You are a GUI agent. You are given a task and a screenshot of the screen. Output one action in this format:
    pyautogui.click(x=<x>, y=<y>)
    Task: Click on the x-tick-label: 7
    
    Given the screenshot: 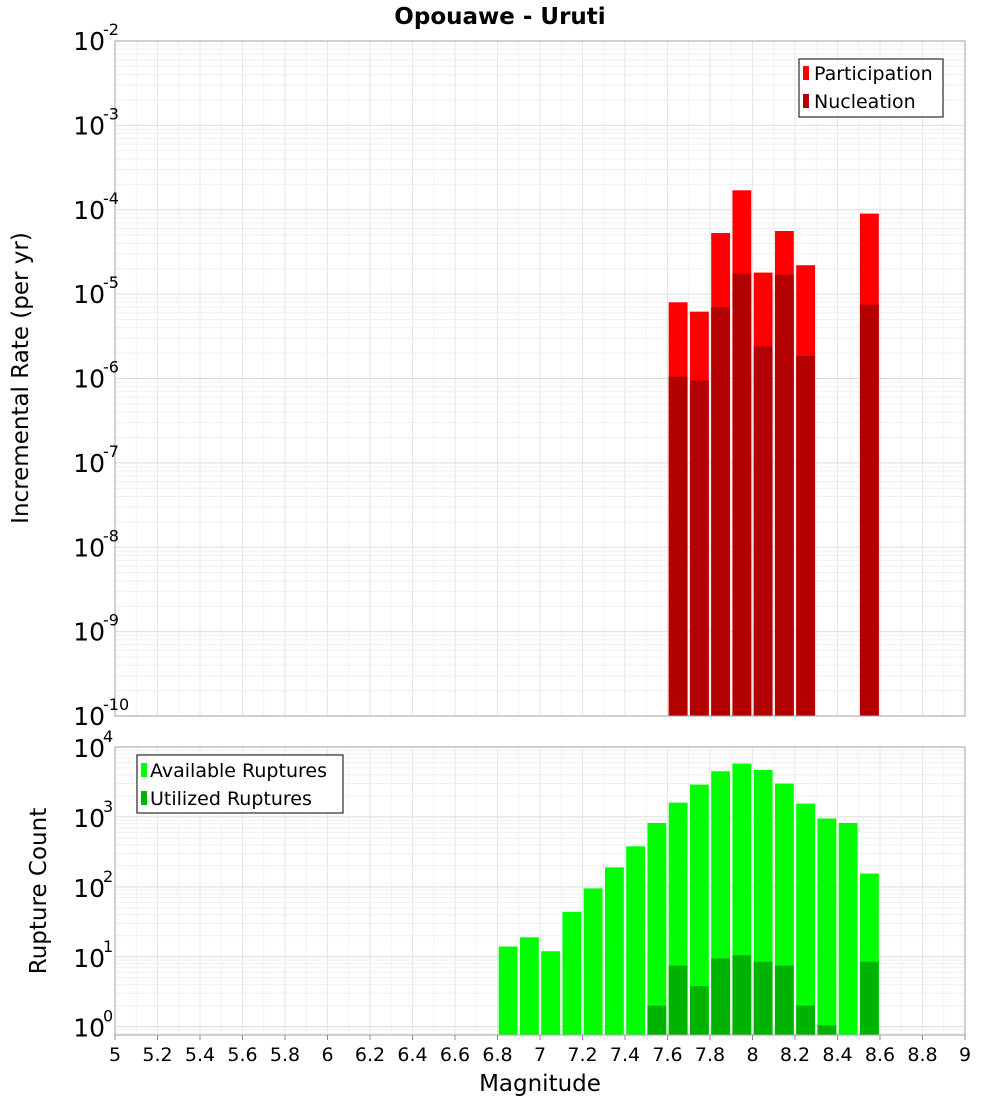 What is the action you would take?
    pyautogui.click(x=540, y=1055)
    